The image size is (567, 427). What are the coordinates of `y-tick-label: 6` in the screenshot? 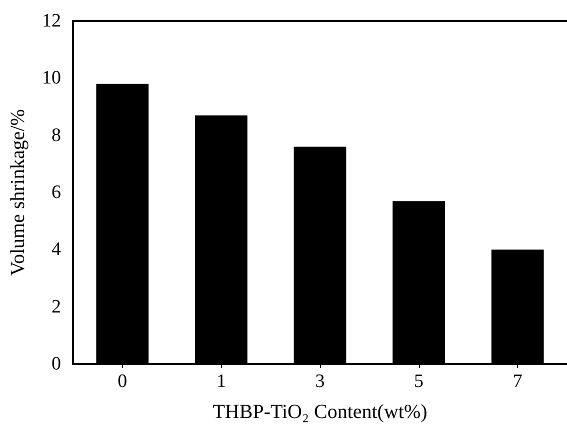 It's located at (56, 192).